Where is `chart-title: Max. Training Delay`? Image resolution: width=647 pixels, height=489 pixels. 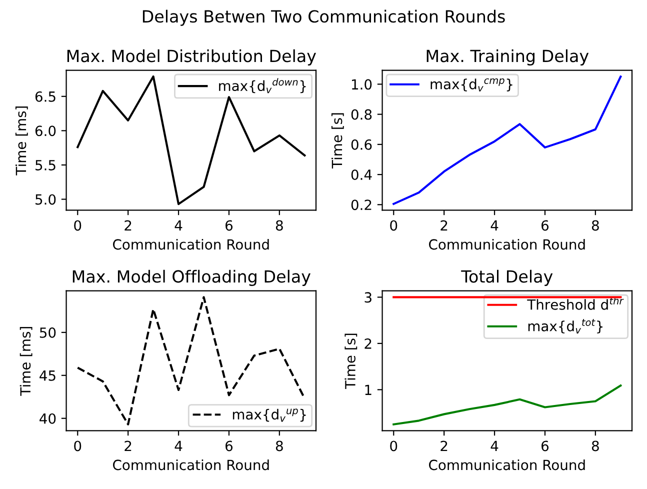 chart-title: Max. Training Delay is located at coordinates (507, 57).